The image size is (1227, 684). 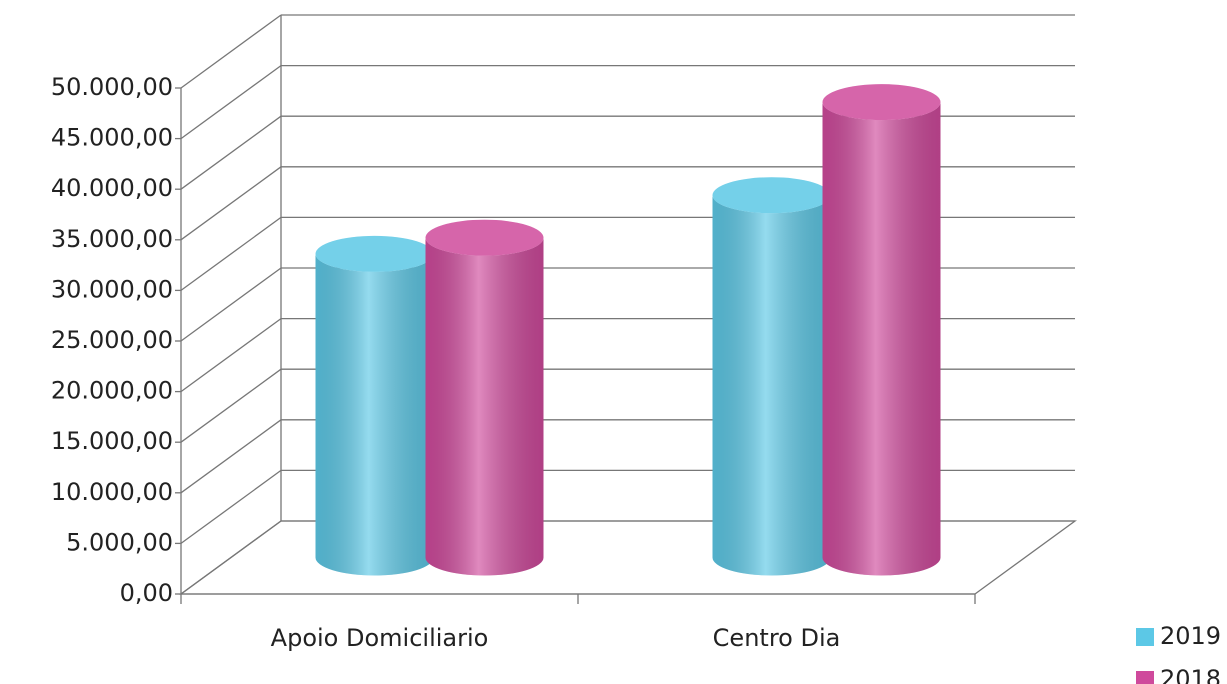 I want to click on y-tick-label: 40.000,00, so click(x=112, y=188).